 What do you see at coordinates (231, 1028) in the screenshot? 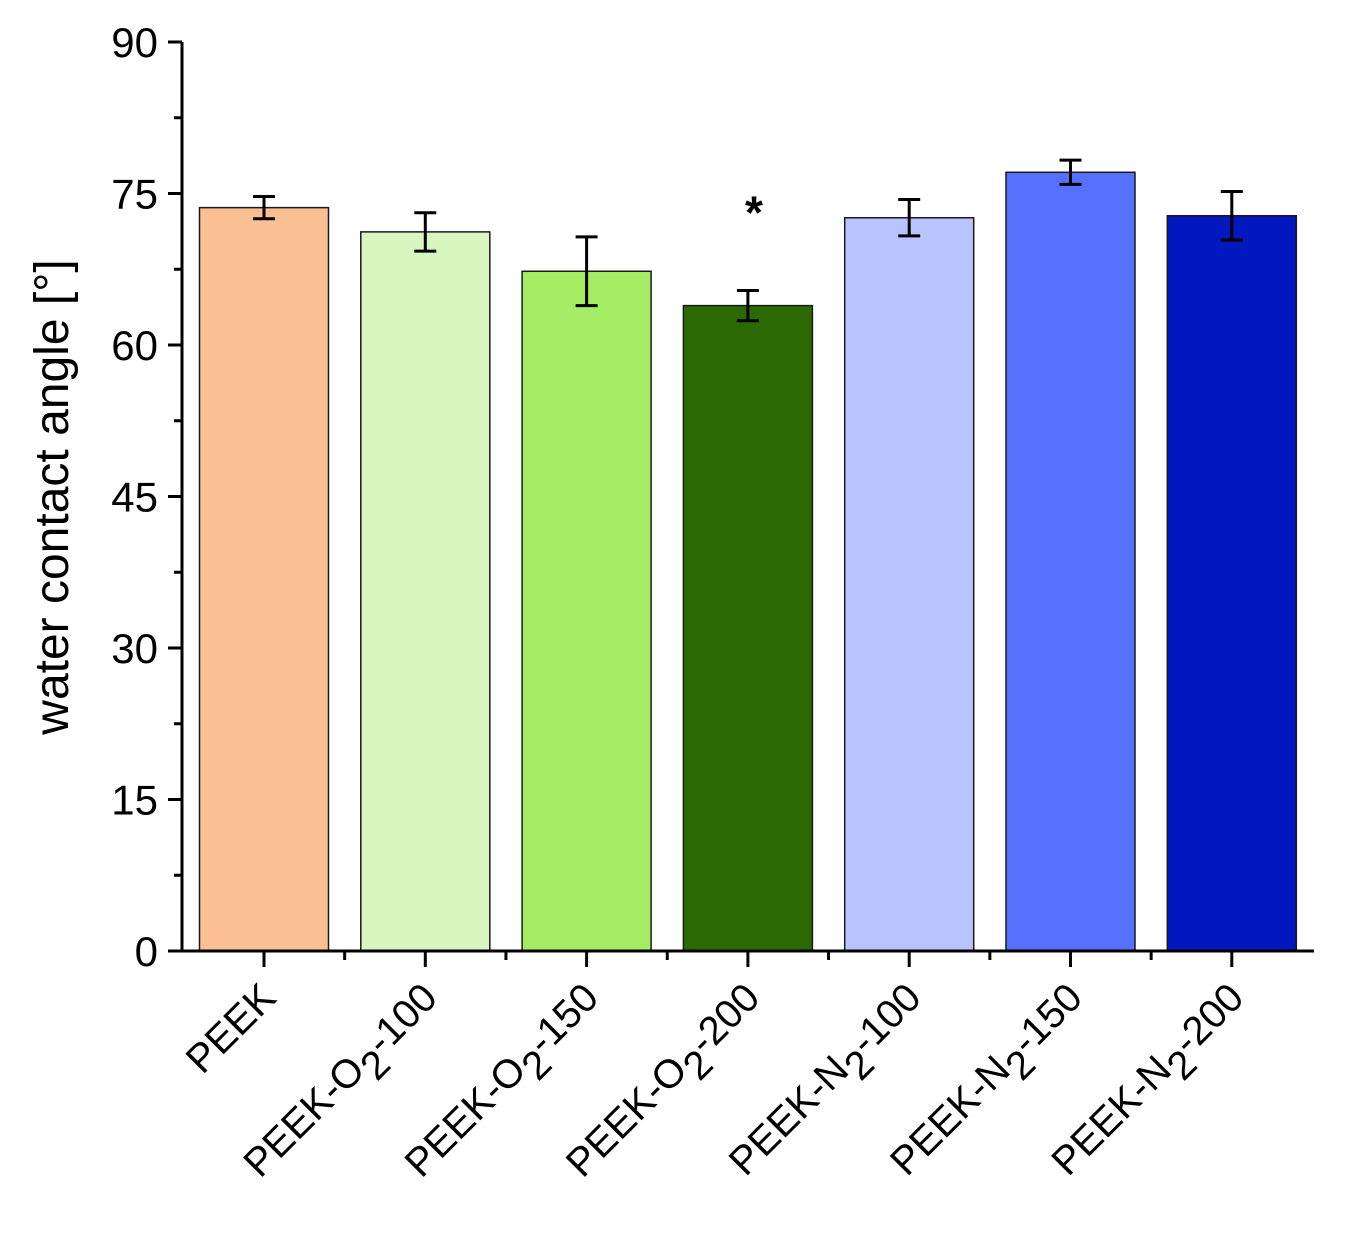
I see `x-tick-label: PEEK` at bounding box center [231, 1028].